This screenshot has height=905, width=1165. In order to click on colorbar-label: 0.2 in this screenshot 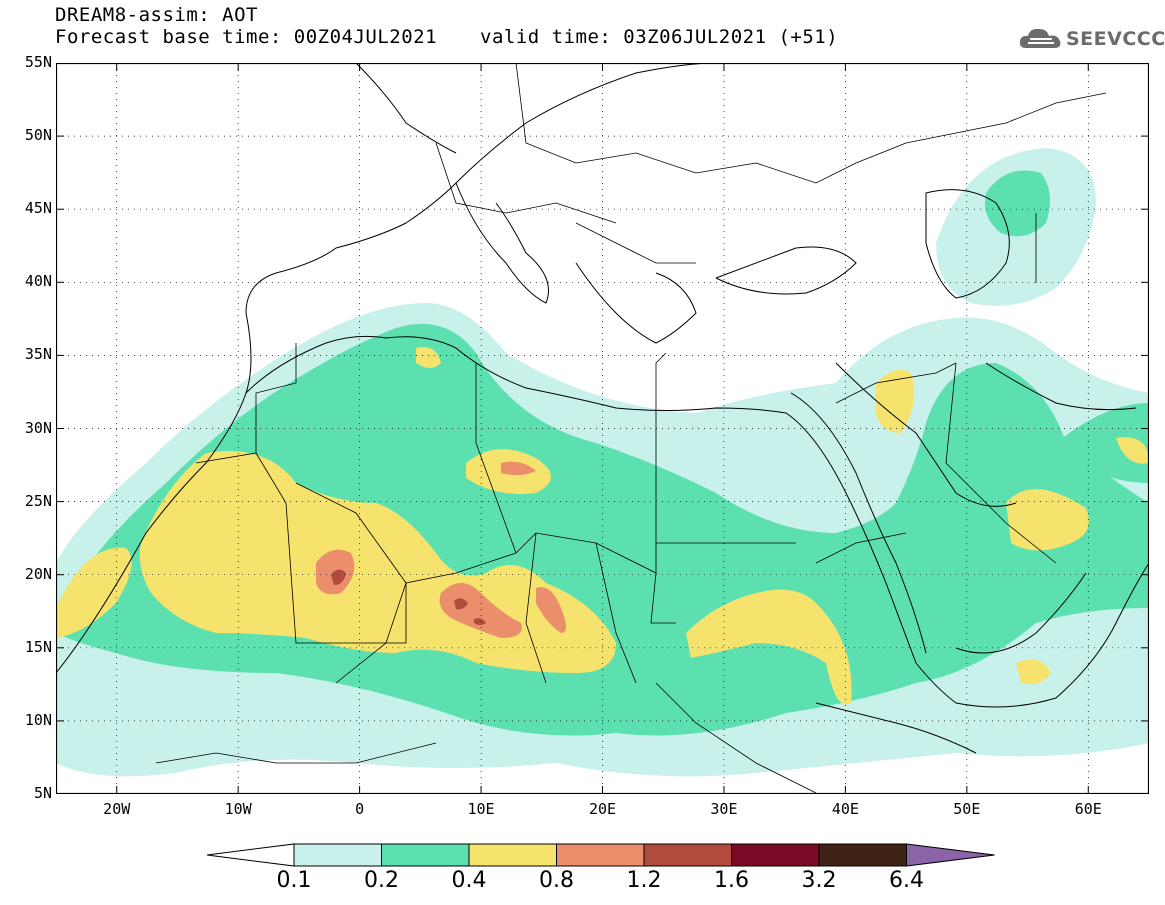, I will do `click(381, 880)`.